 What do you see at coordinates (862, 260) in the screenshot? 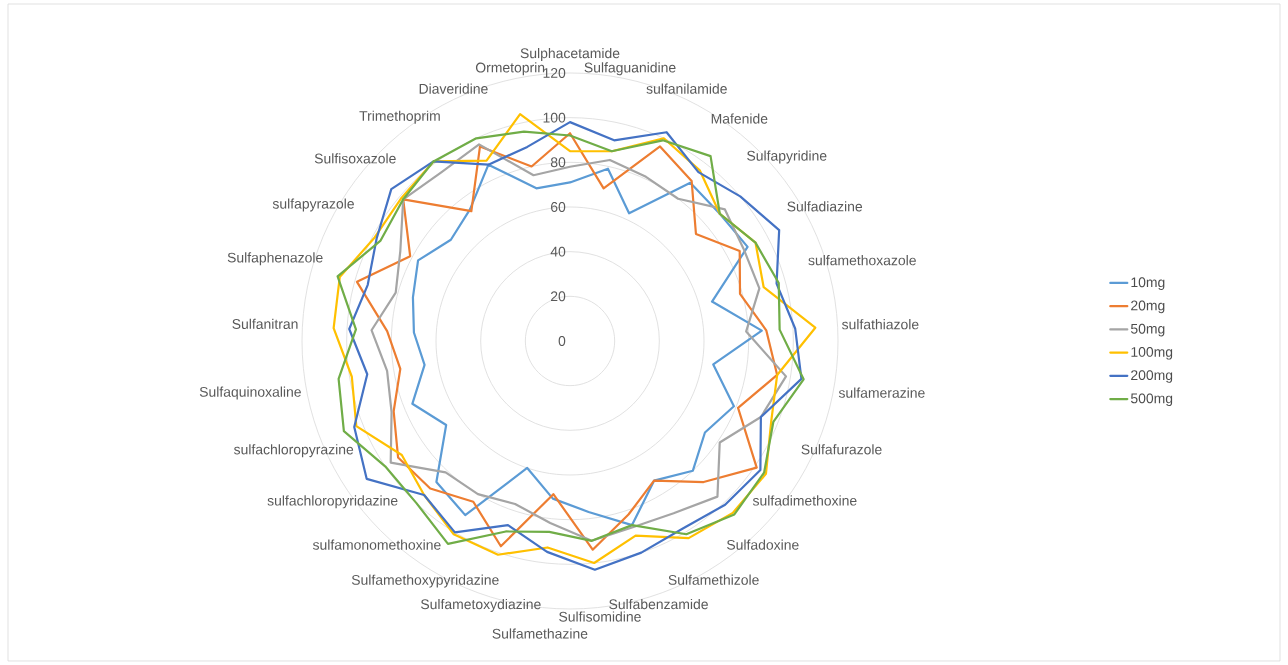
I see `spoke-label: sulfamethoxazole` at bounding box center [862, 260].